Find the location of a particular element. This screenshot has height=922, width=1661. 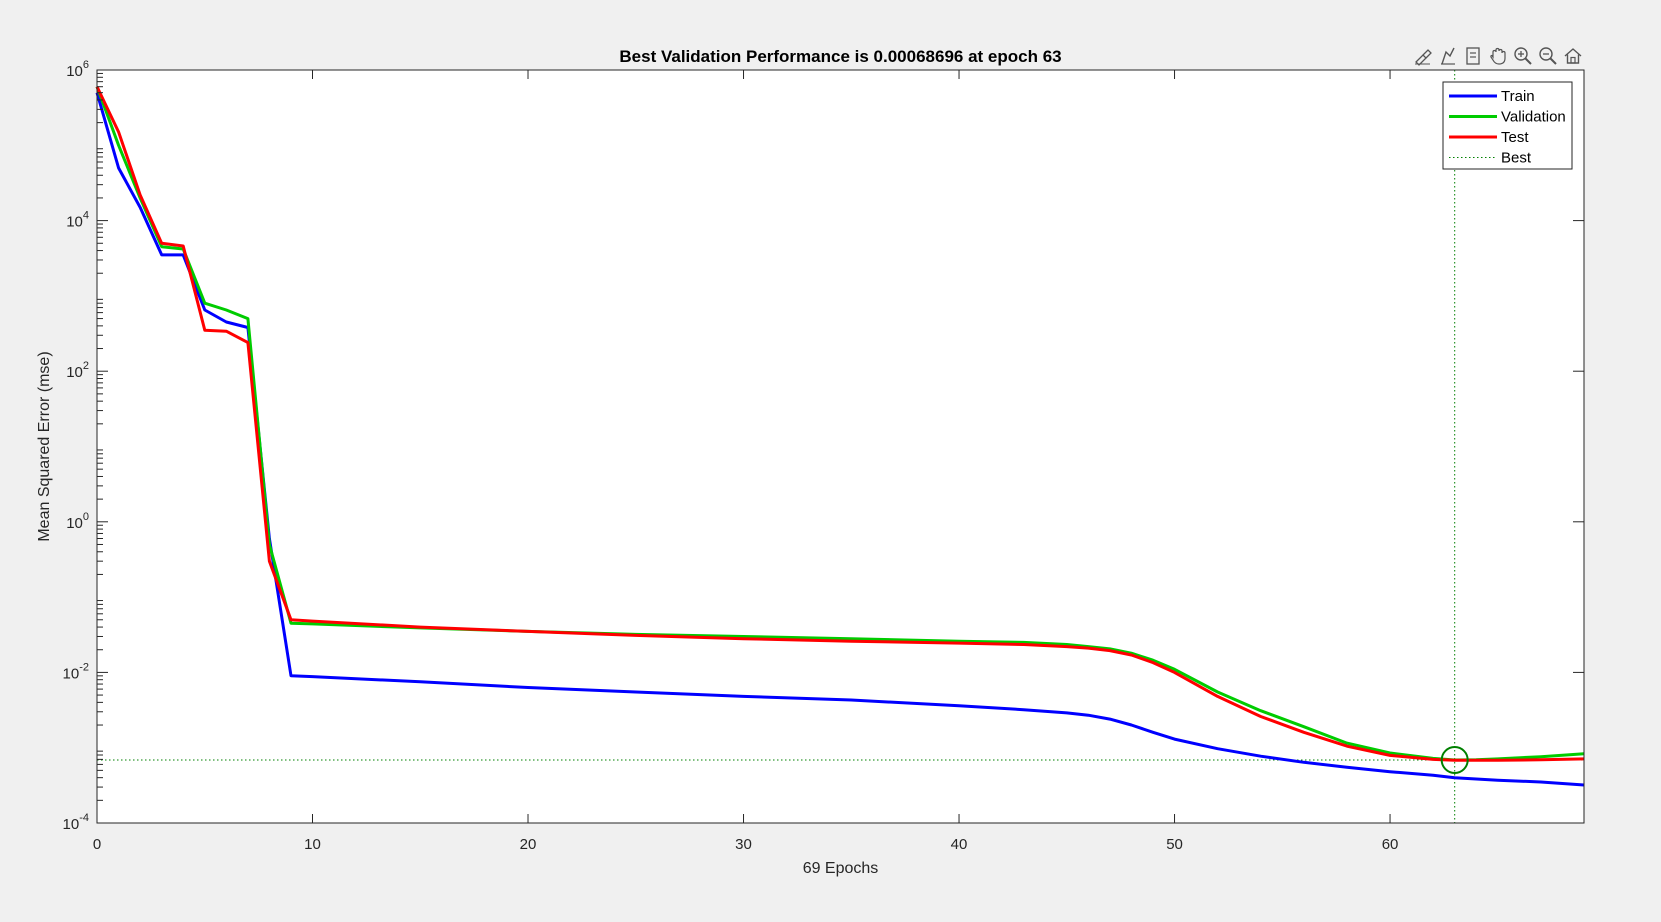

legend: Train Validation Test Best is located at coordinates (1507, 125).